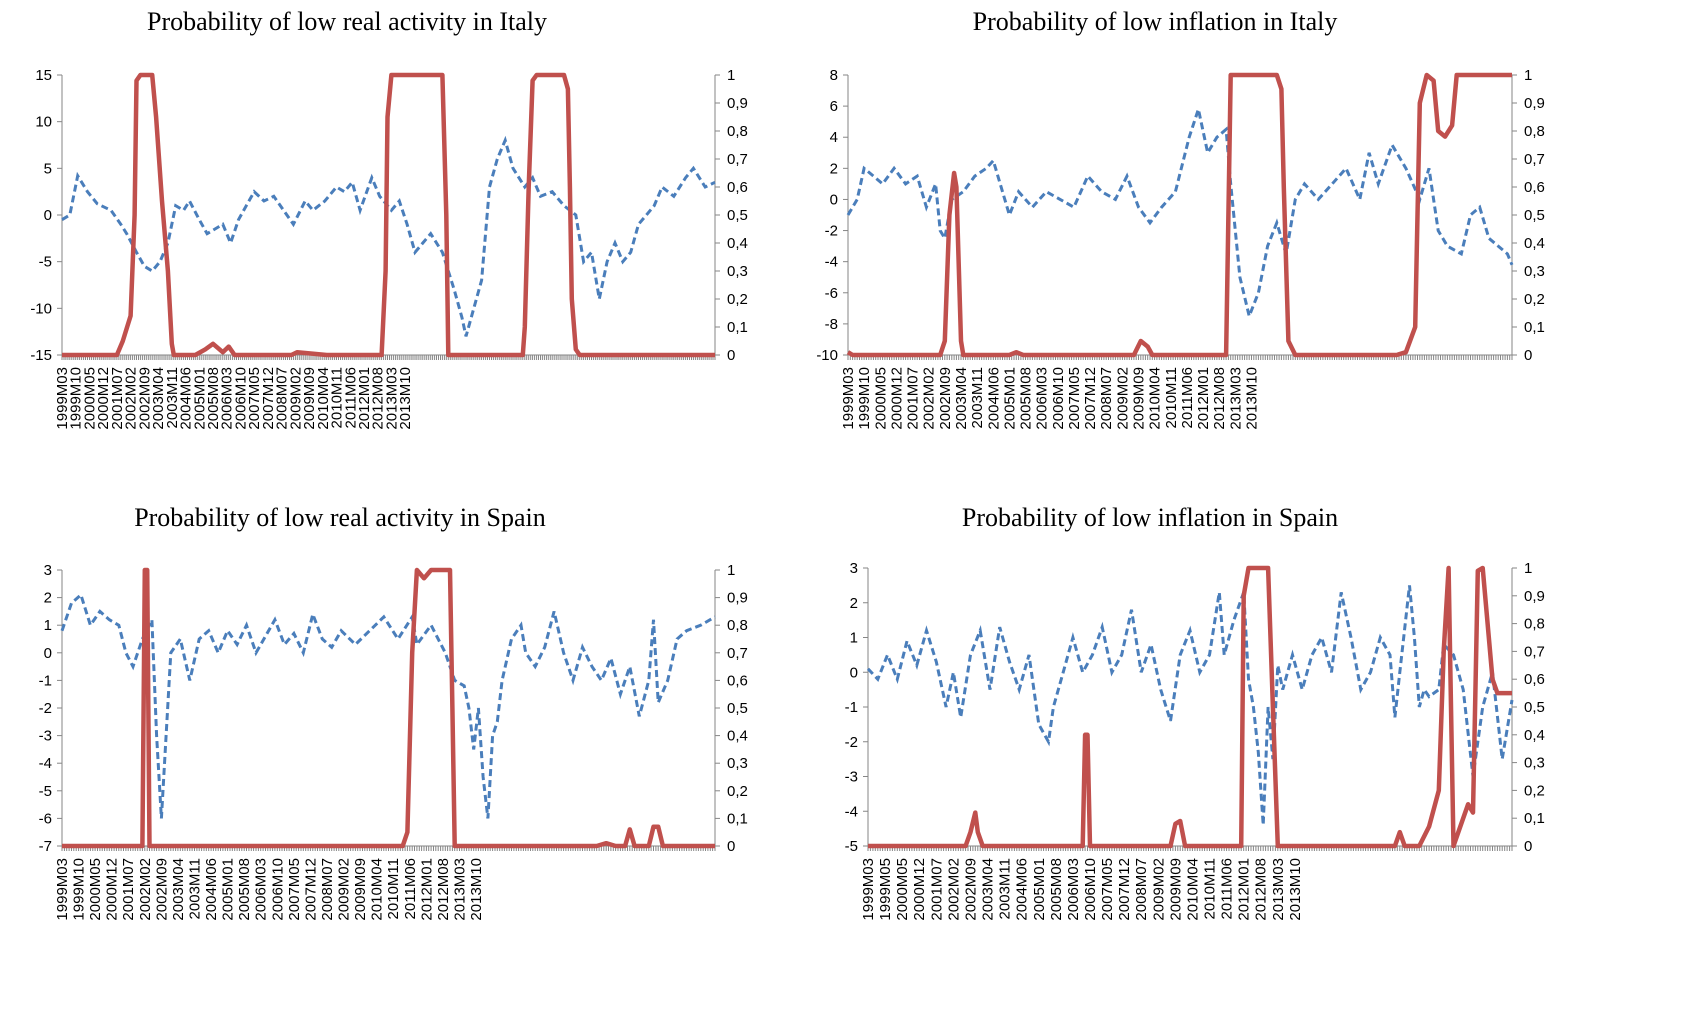  Describe the element at coordinates (1155, 21) in the screenshot. I see `chart-title: Probability of low inflation in Italy` at that location.